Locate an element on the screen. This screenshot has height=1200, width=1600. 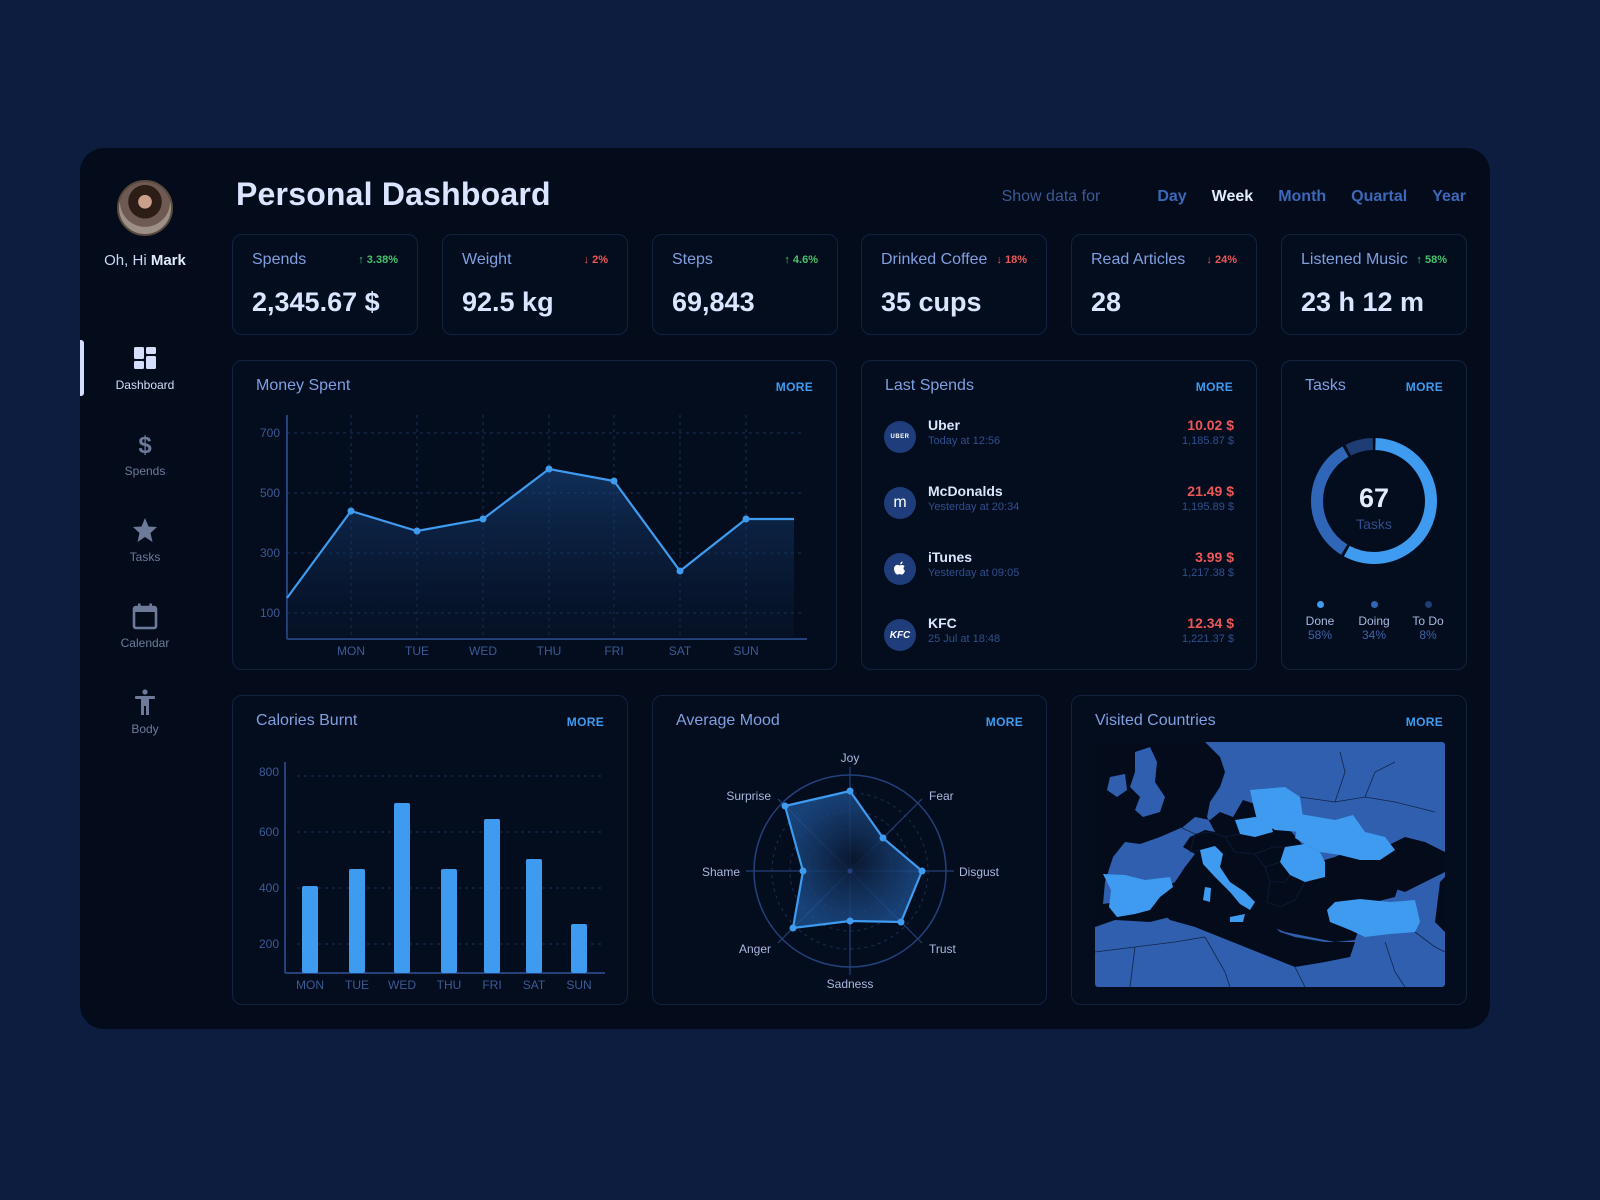
stat-name: Listened Music is located at coordinates (1354, 259).